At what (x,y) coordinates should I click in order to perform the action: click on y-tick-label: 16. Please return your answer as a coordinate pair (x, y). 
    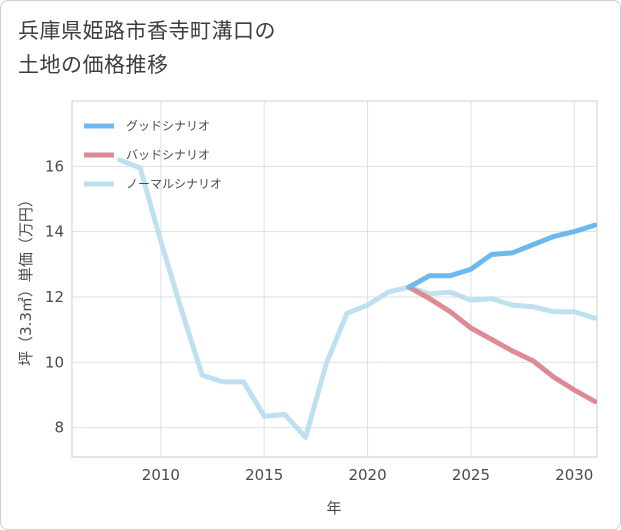
    Looking at the image, I should click on (54, 166).